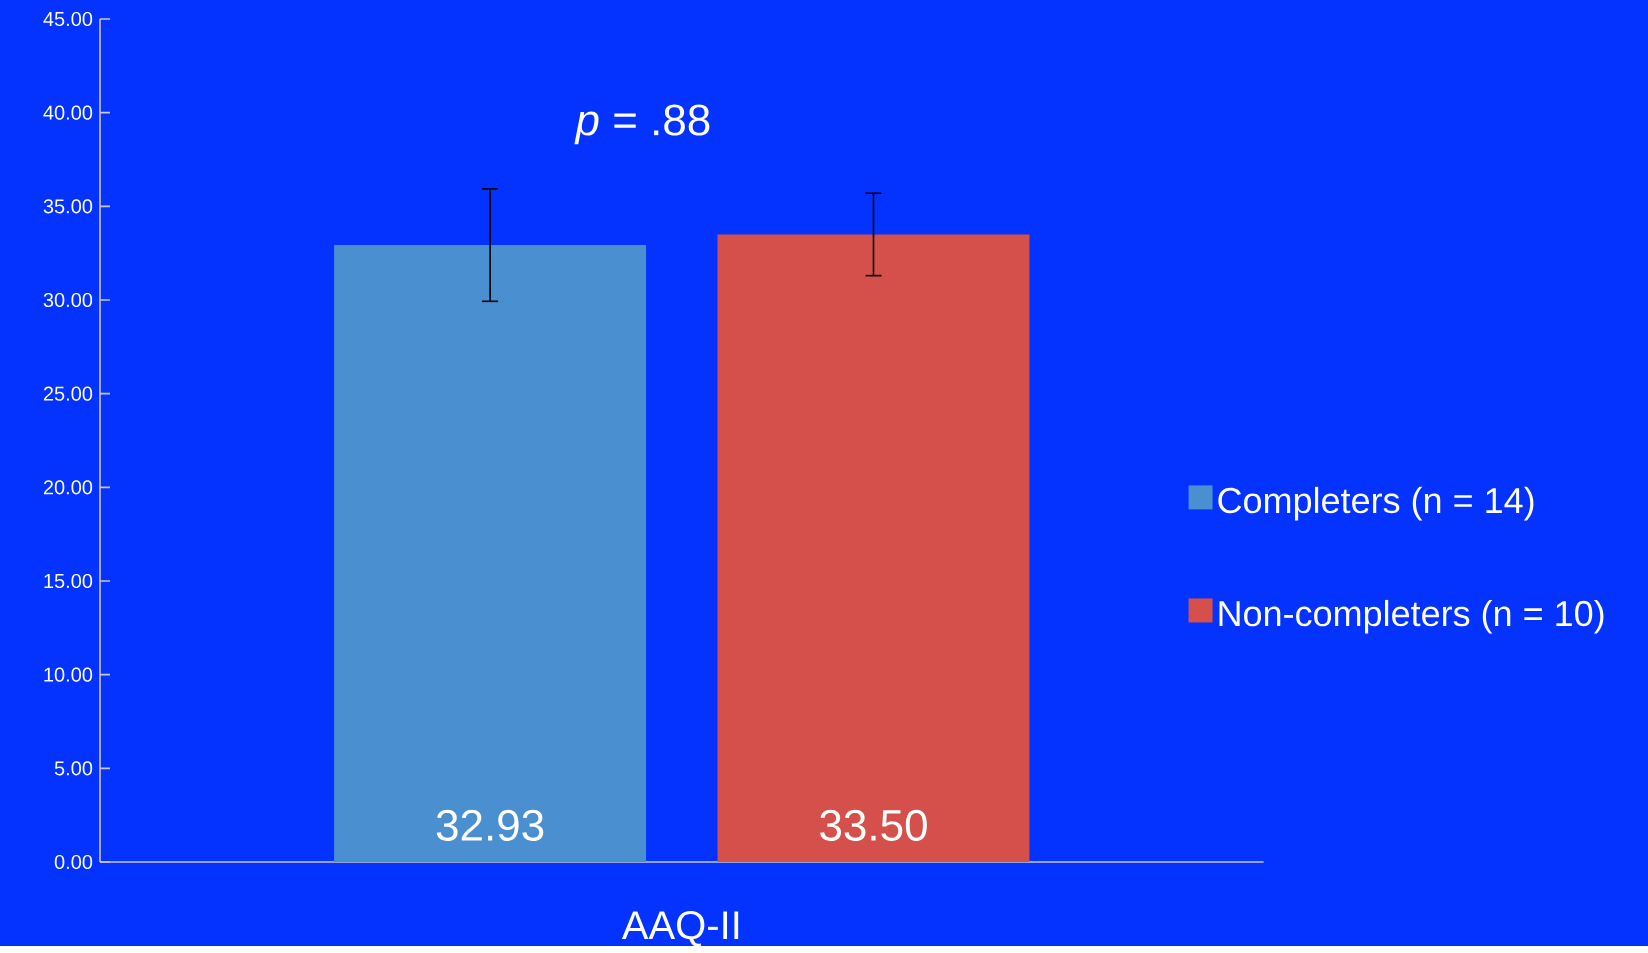 The width and height of the screenshot is (1648, 953). Describe the element at coordinates (1411, 616) in the screenshot. I see `legend-label: Non-completers (n = 10)` at that location.